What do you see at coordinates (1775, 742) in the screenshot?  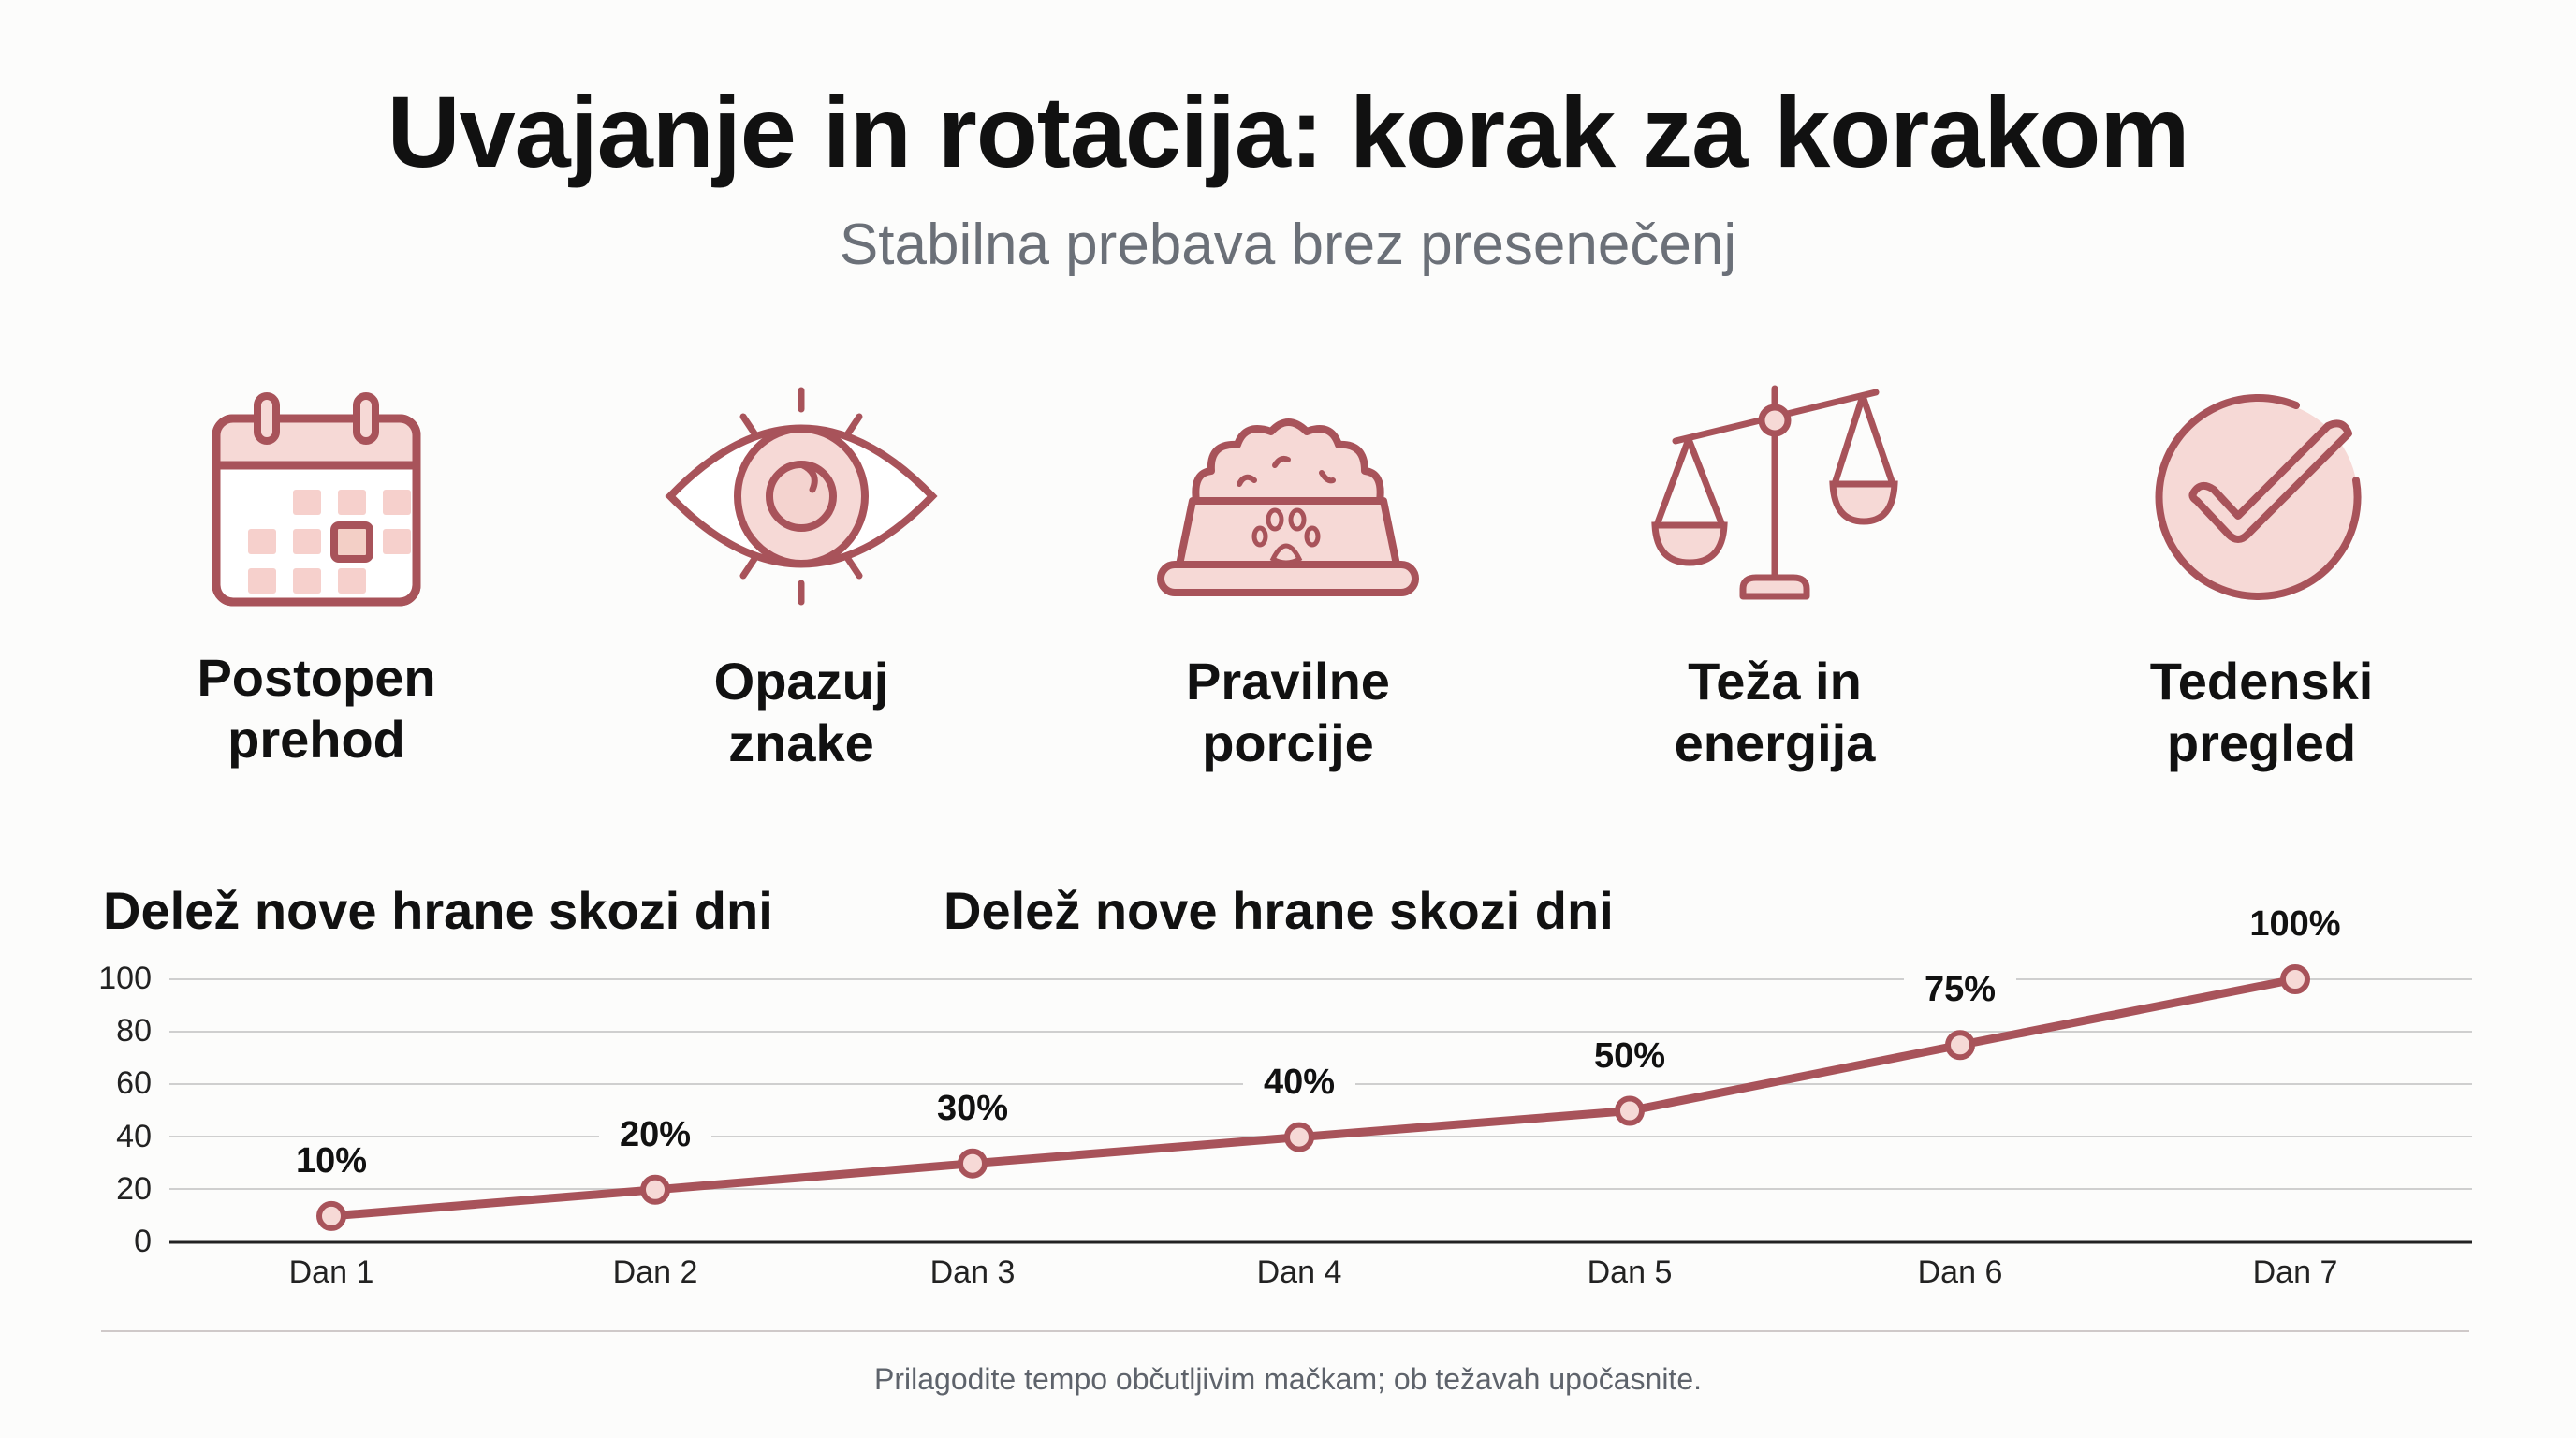 I see `step-label-line2: energija` at bounding box center [1775, 742].